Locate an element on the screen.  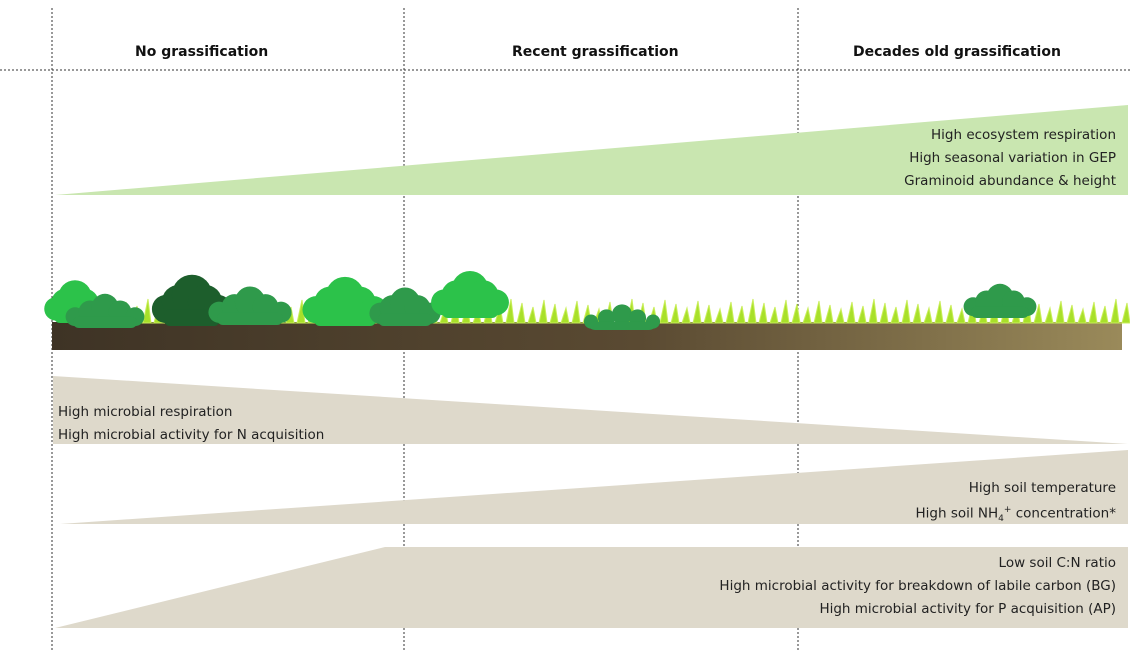
label-microbial-respiration: High microbial respiration is located at coordinates (145, 412).